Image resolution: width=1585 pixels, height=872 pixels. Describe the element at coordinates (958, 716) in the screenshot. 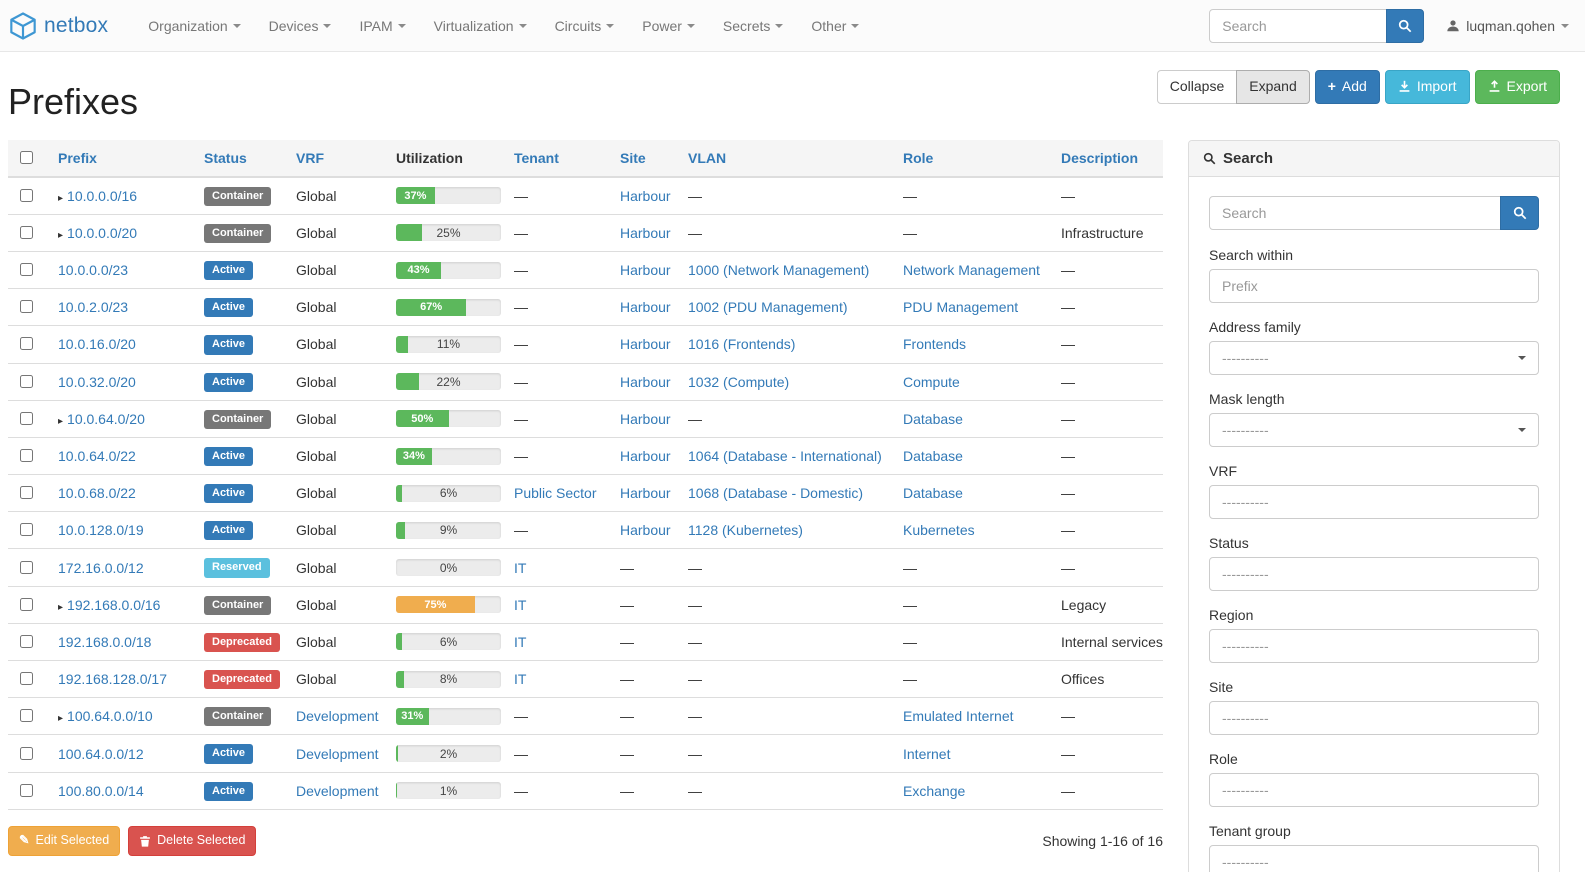

I see `role-link: Emulated Internet` at that location.